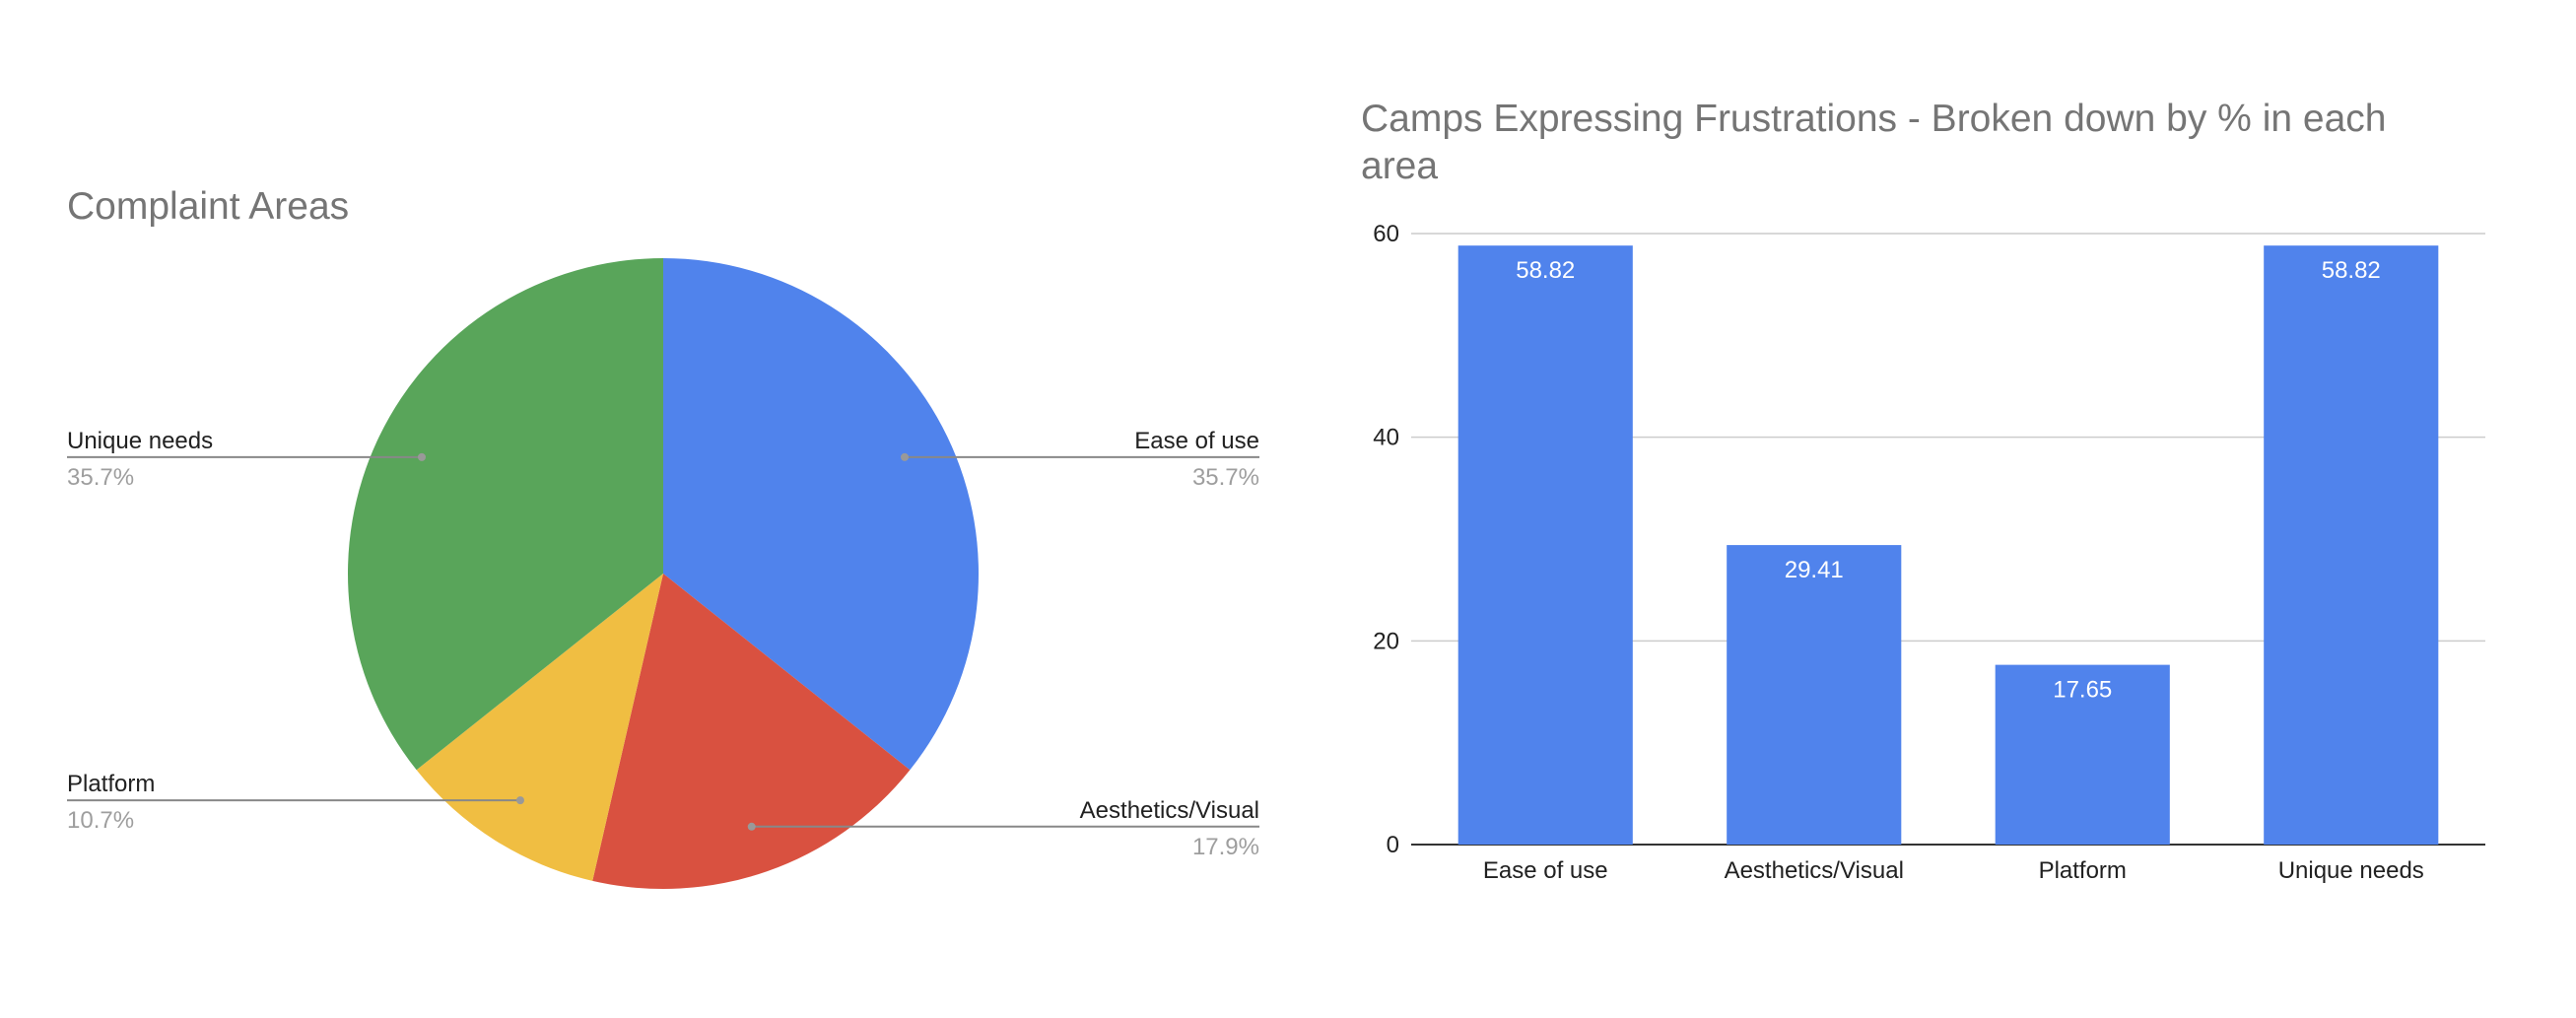  I want to click on bar-value-label-ease-of-use: 58.82, so click(1545, 270).